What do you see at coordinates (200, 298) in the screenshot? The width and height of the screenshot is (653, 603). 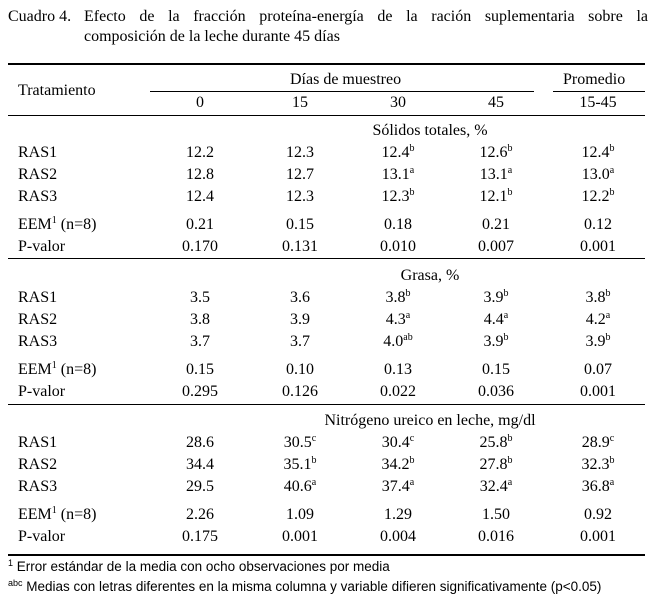 I see `table-cell: 3.5` at bounding box center [200, 298].